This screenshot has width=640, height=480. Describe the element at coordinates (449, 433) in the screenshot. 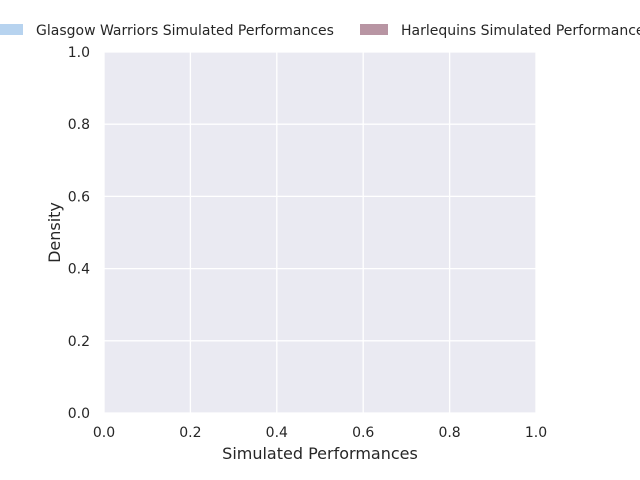

I see `x-tick-label: 0.8` at that location.